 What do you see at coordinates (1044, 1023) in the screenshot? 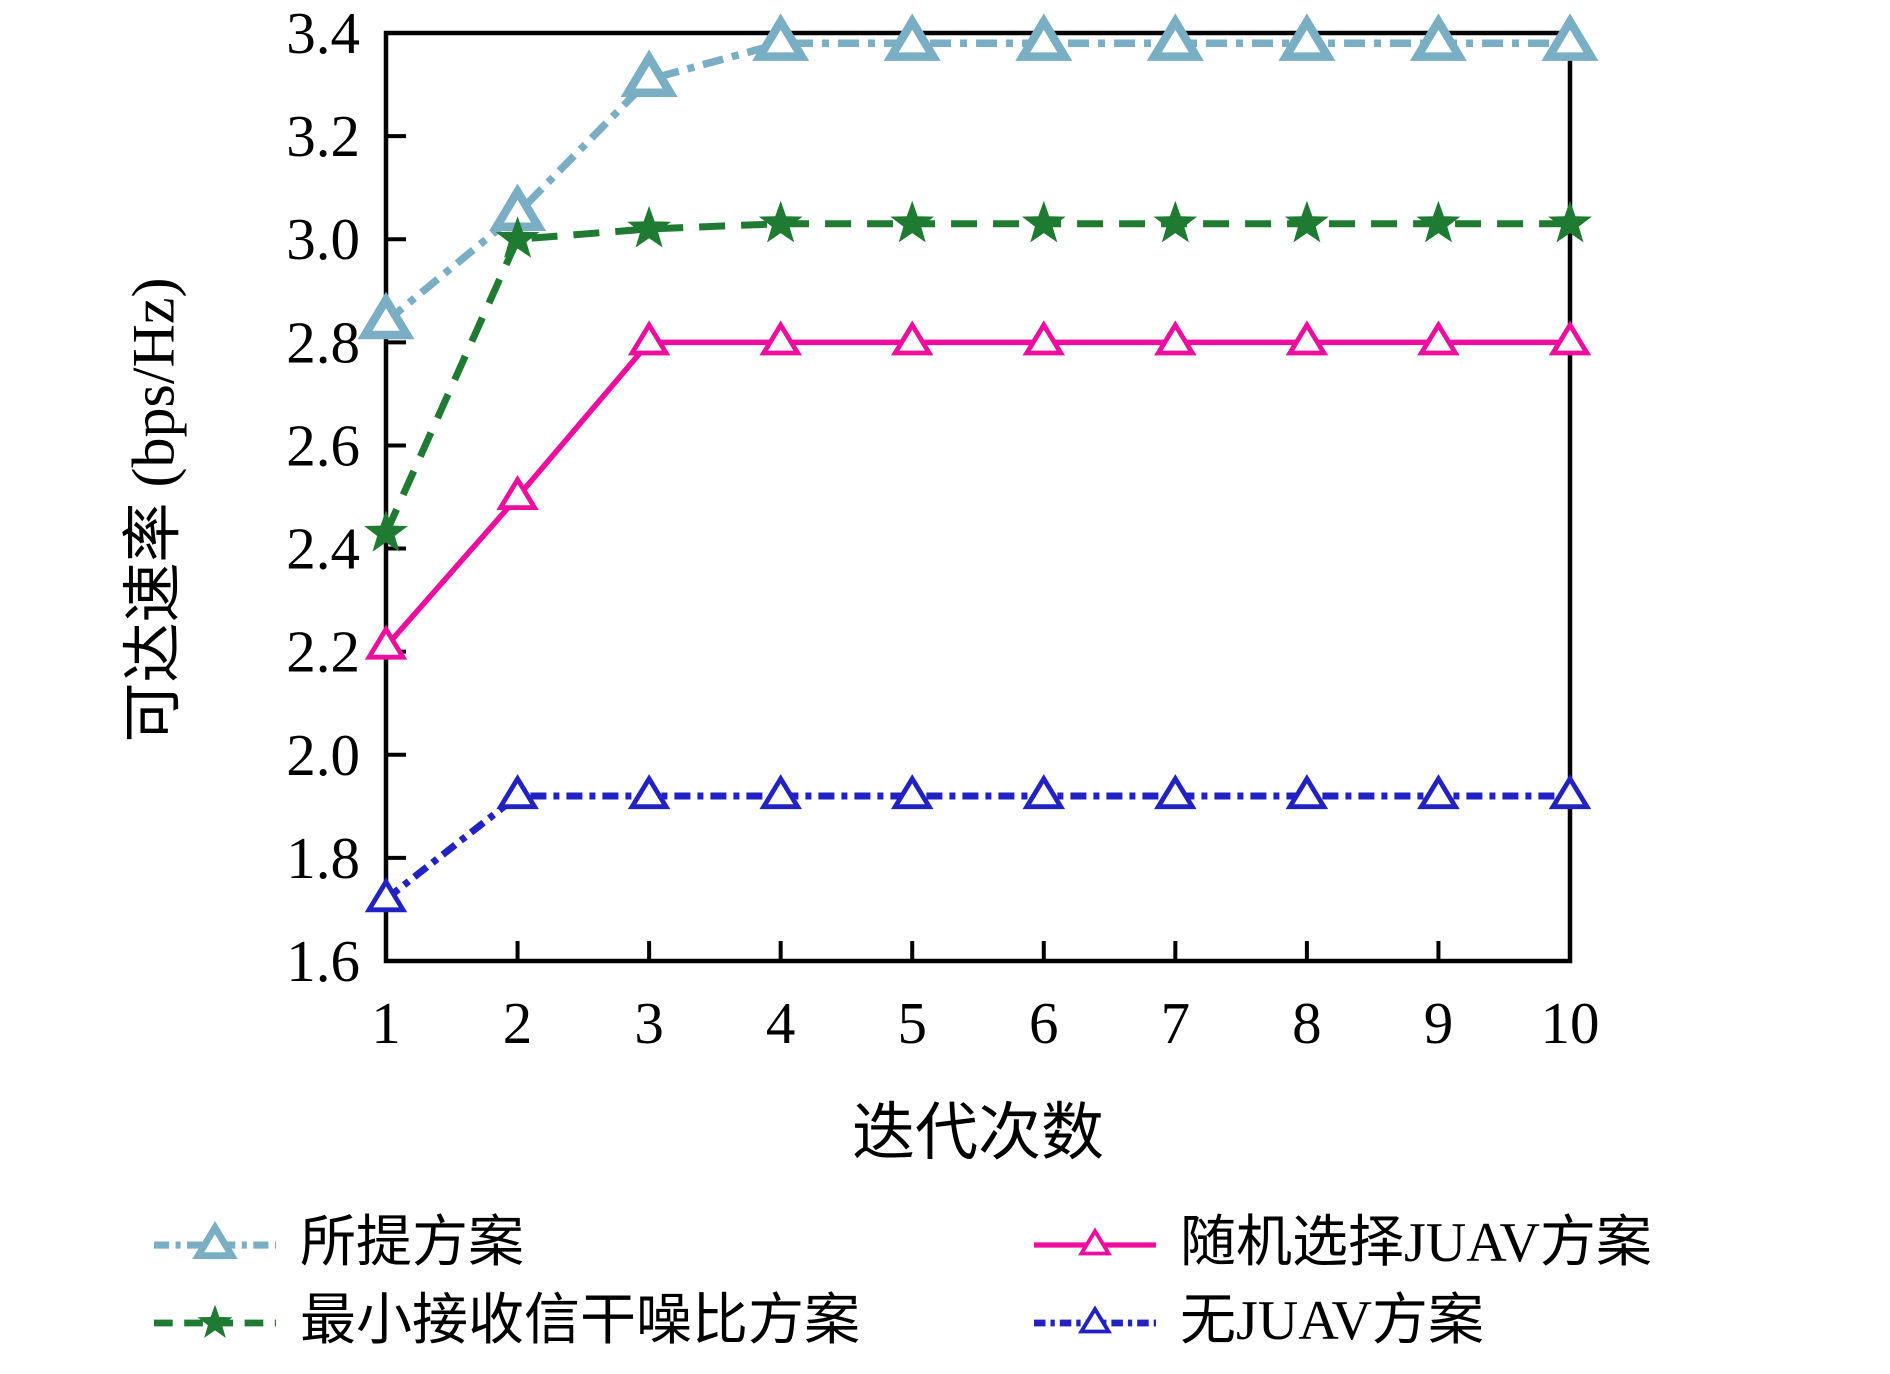
I see `x-tick-label: 6` at bounding box center [1044, 1023].